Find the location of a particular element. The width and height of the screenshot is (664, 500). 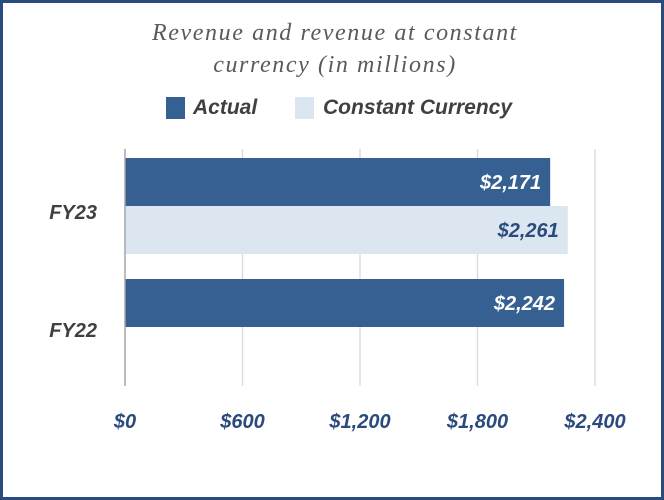

chart-title-line-1: Revenue and revenue at constant is located at coordinates (335, 33).